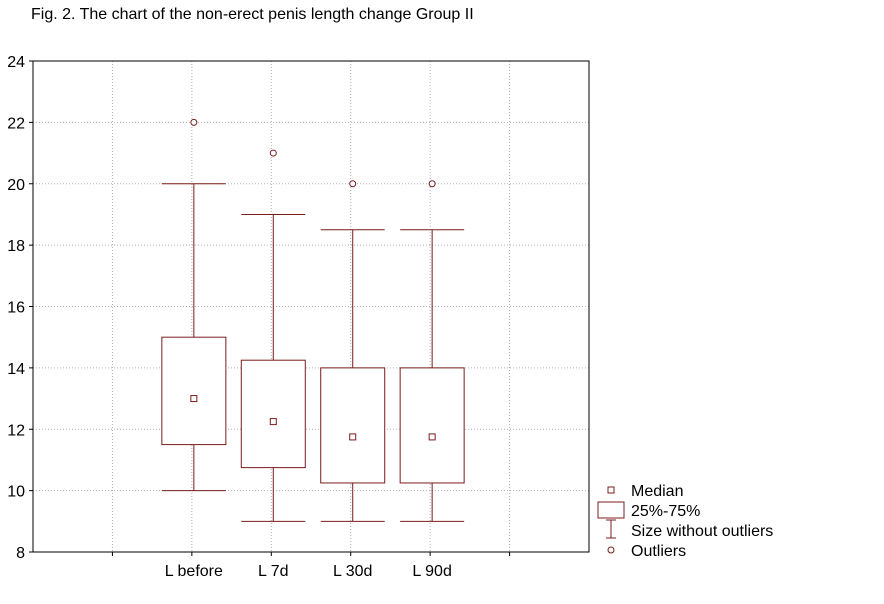 The width and height of the screenshot is (884, 604). What do you see at coordinates (658, 551) in the screenshot?
I see `legend-label: Outliers` at bounding box center [658, 551].